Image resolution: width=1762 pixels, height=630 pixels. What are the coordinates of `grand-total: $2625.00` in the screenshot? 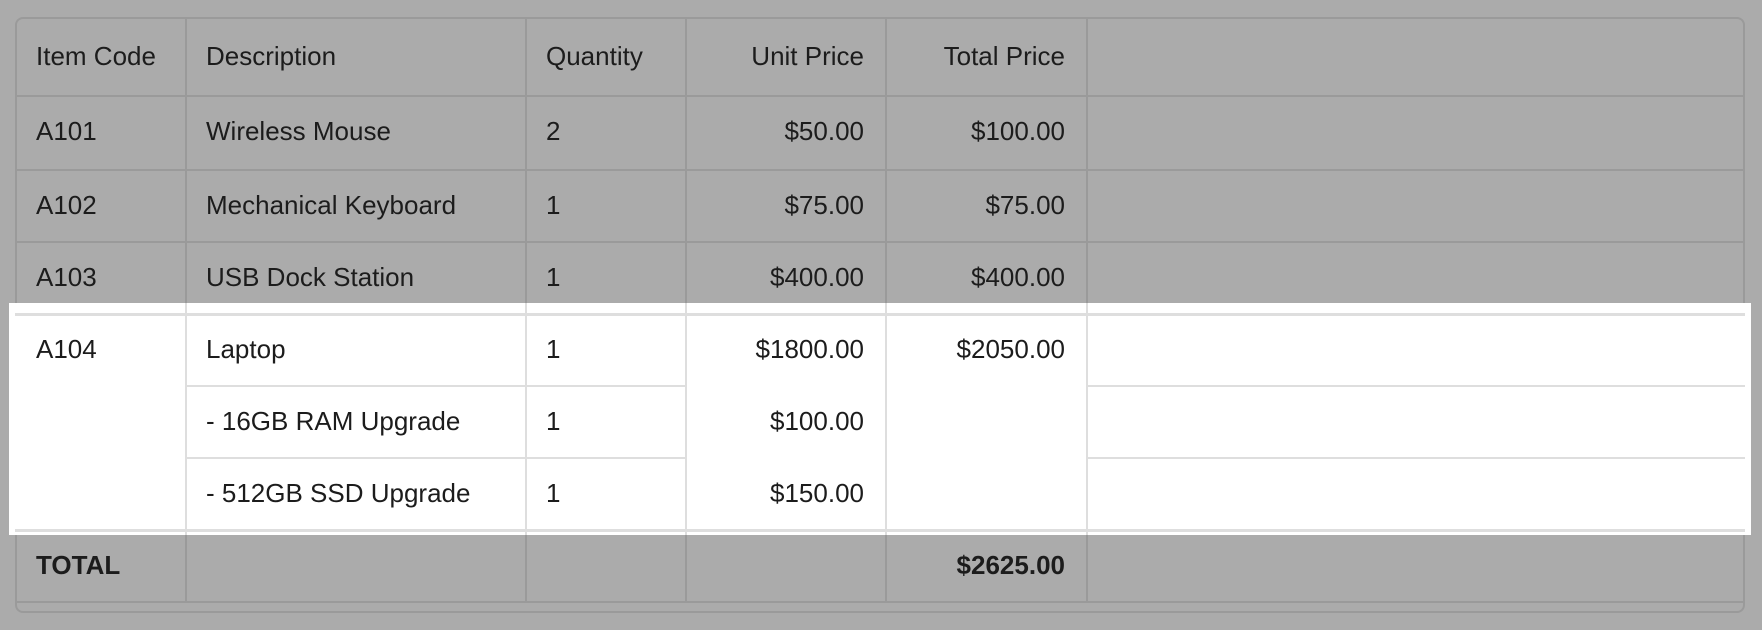 It's located at (1010, 565).